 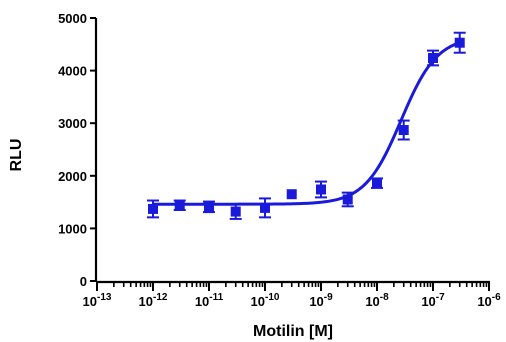 What do you see at coordinates (321, 300) in the screenshot?
I see `x-tick-label: 10⁻⁹` at bounding box center [321, 300].